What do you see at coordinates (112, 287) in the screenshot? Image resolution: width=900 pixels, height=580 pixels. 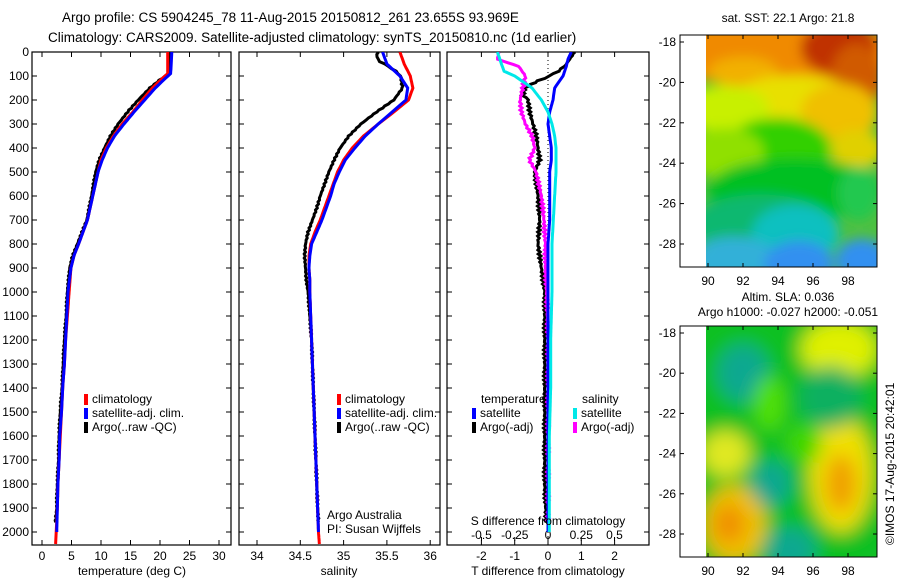 I see `temperature-line-argo` at bounding box center [112, 287].